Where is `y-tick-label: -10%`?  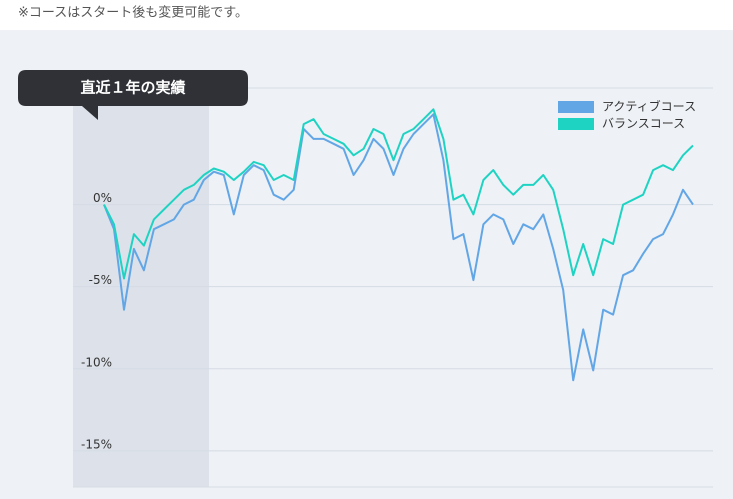
y-tick-label: -10% is located at coordinates (96, 362).